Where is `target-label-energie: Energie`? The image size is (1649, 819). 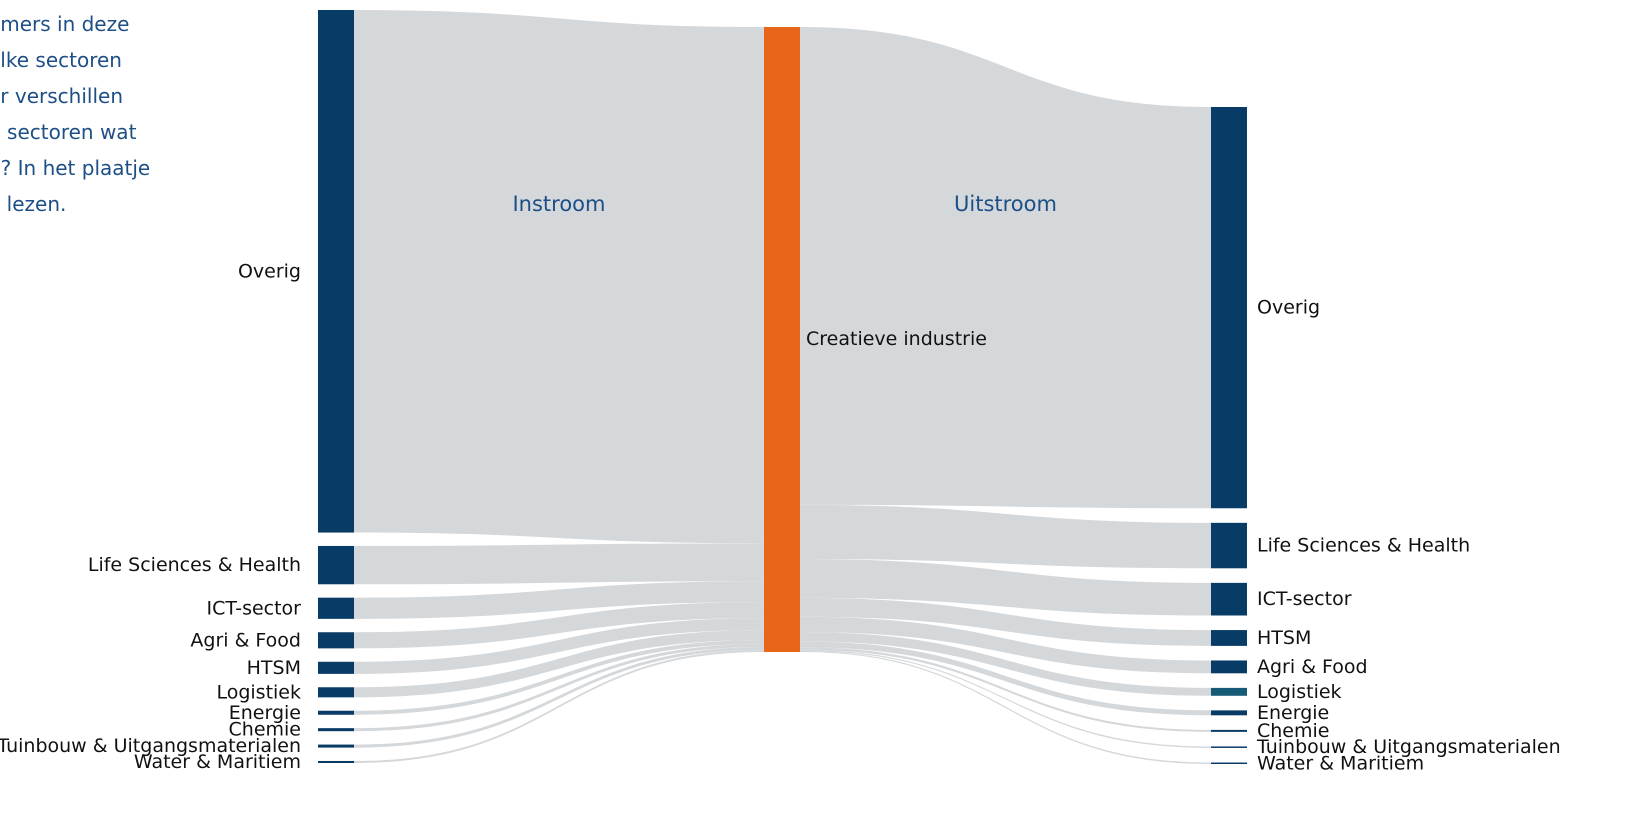 target-label-energie: Energie is located at coordinates (1293, 713).